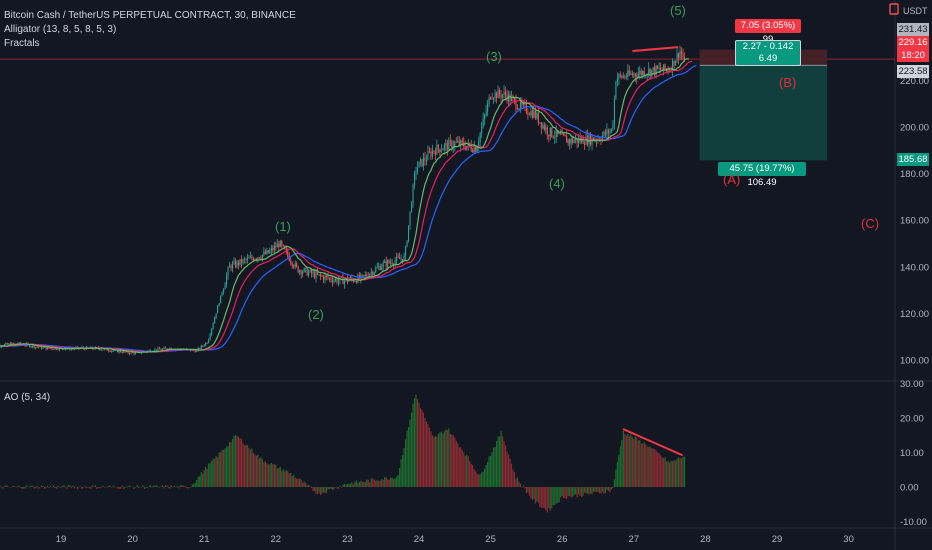 The image size is (932, 550). I want to click on risk-reward-label: 2.27 - 0.142 6.49, so click(768, 53).